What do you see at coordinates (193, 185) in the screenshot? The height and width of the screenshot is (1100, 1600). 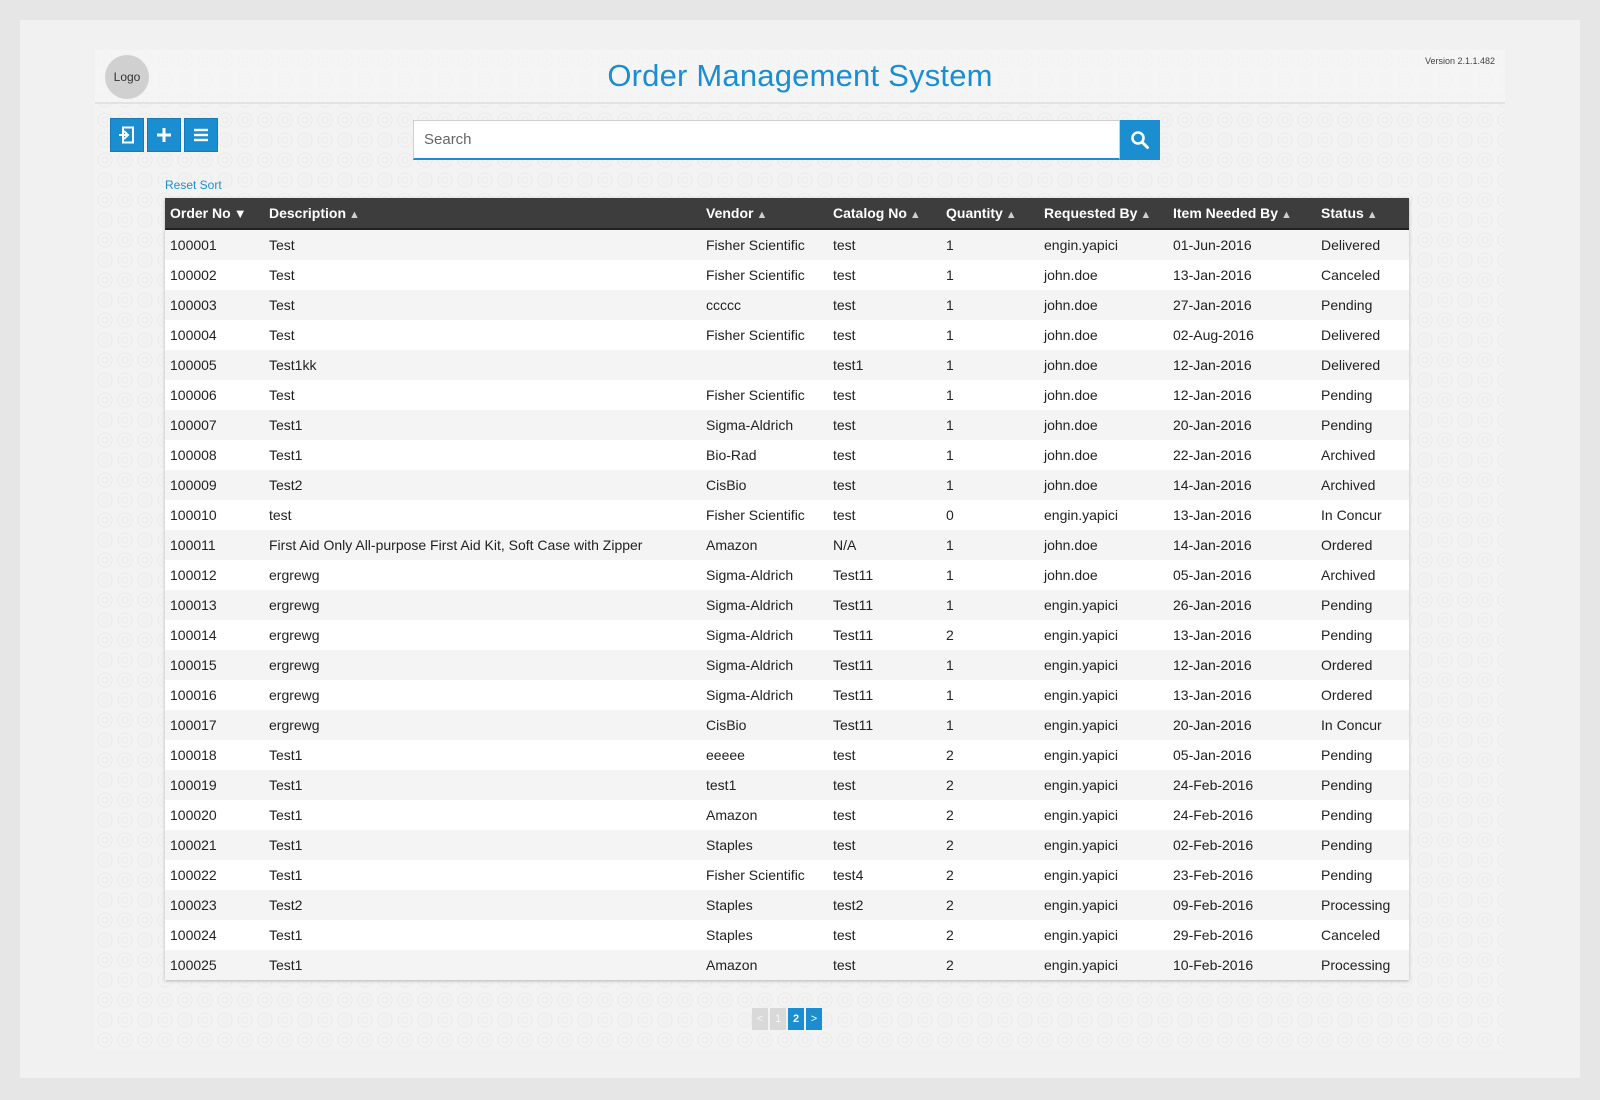 I see `reset-sort-link: Reset Sort` at bounding box center [193, 185].